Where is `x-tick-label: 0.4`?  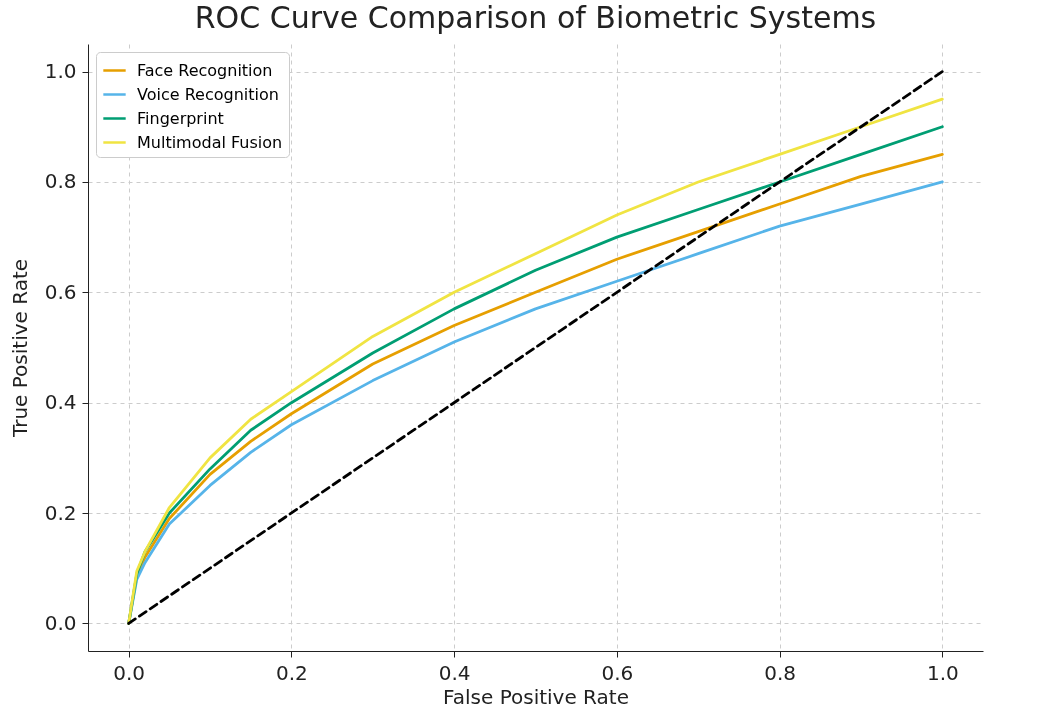
x-tick-label: 0.4 is located at coordinates (454, 672).